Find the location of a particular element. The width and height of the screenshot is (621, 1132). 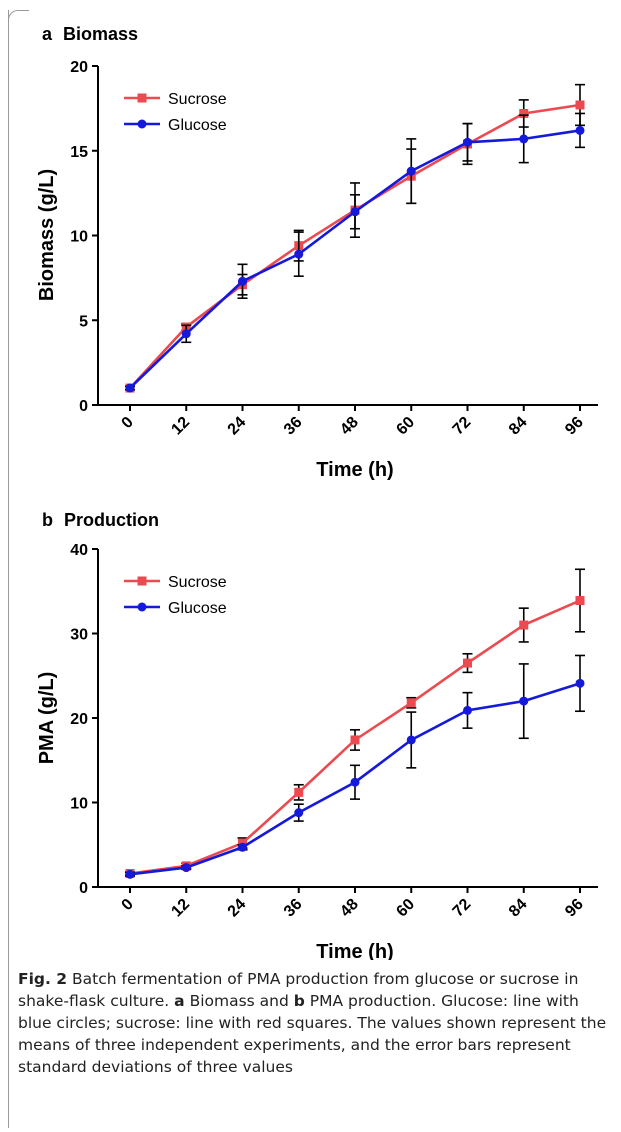

caption-fig-label: Fig. 2 is located at coordinates (43, 979).